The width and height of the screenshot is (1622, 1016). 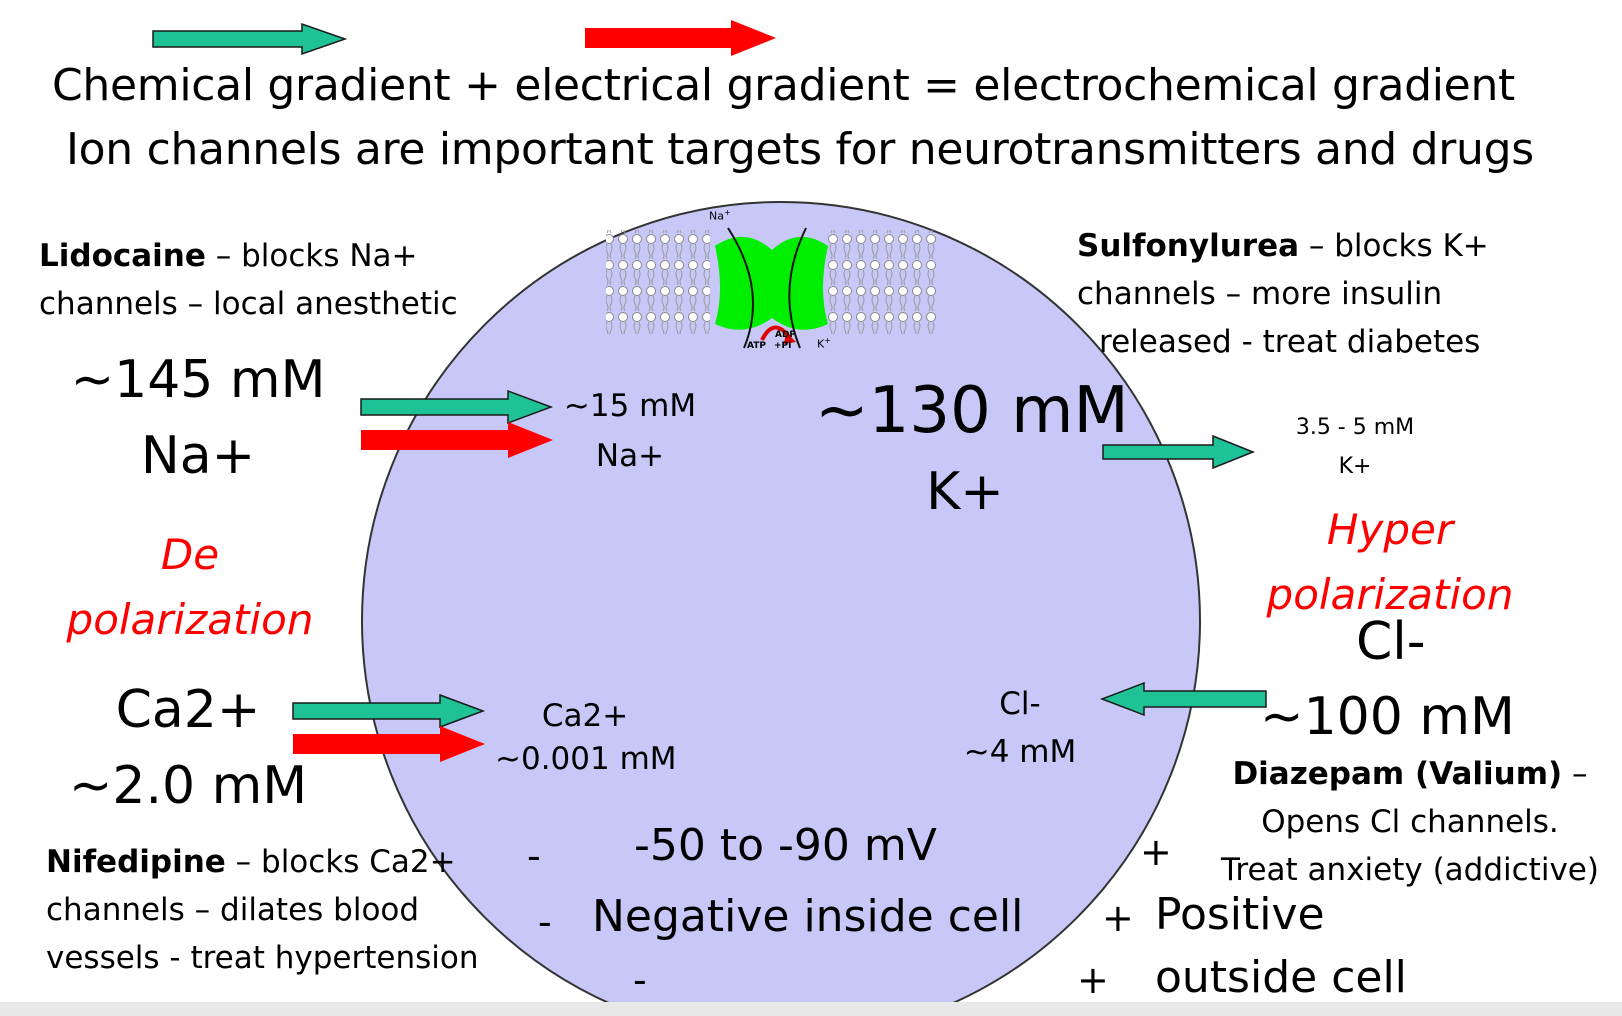 What do you see at coordinates (457, 440) in the screenshot?
I see `na-electrical-arrow` at bounding box center [457, 440].